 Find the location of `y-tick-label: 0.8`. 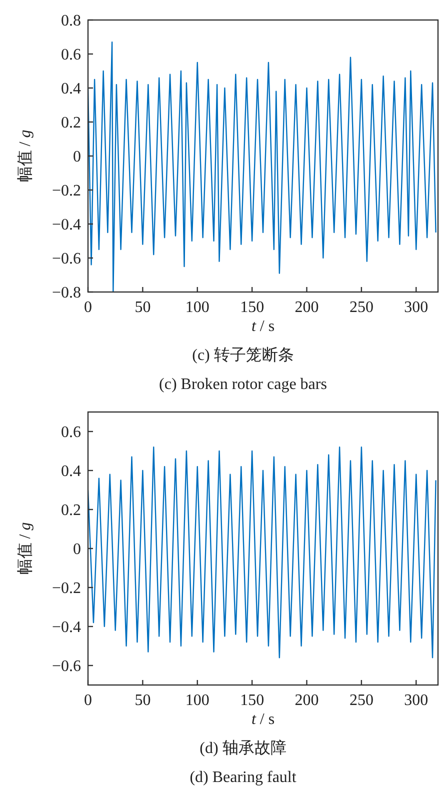

y-tick-label: 0.8 is located at coordinates (71, 21).